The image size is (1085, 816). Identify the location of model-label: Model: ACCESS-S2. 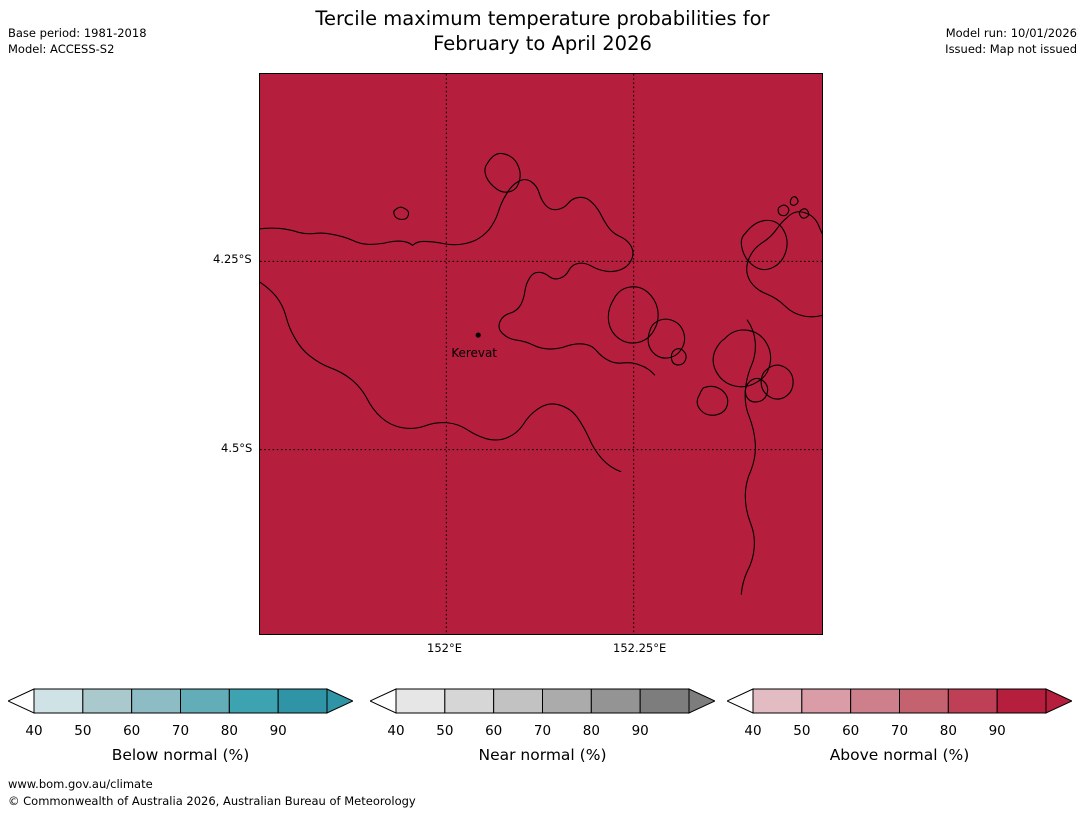
(61, 49).